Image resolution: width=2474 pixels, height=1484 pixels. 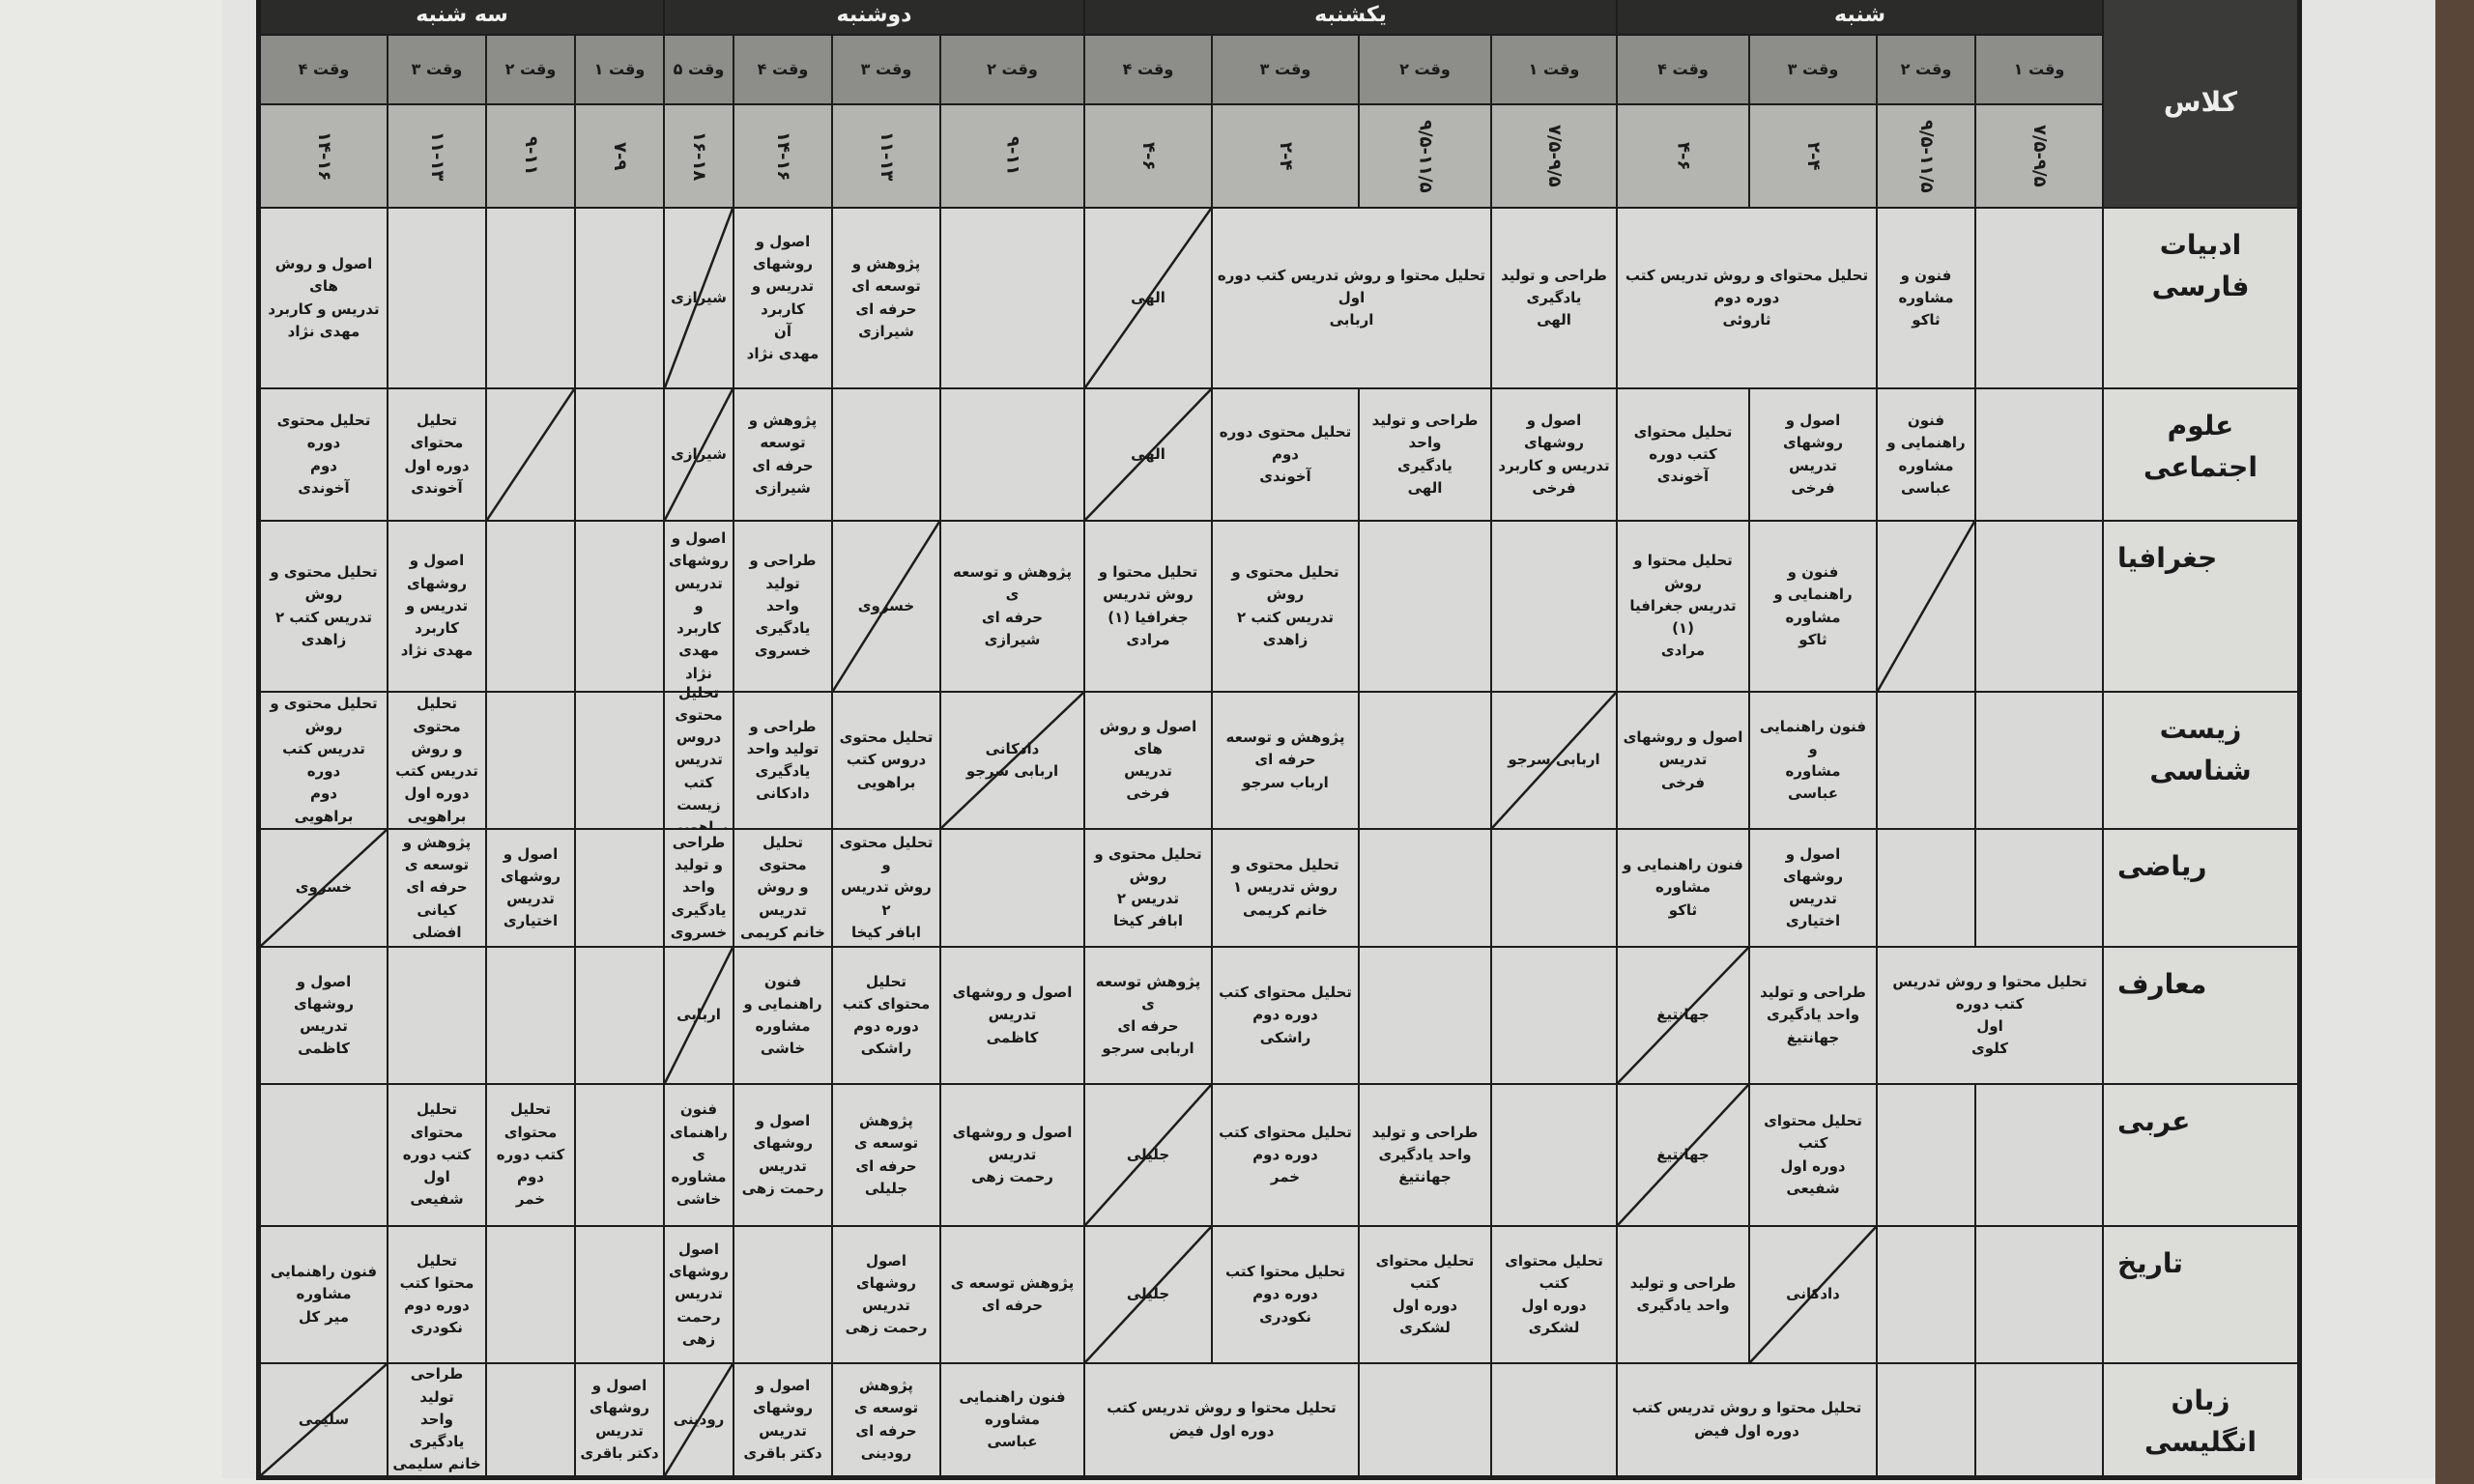 I want to click on schedule-cell: تحلیل محتوی دروس کتب براهویی, so click(x=886, y=760).